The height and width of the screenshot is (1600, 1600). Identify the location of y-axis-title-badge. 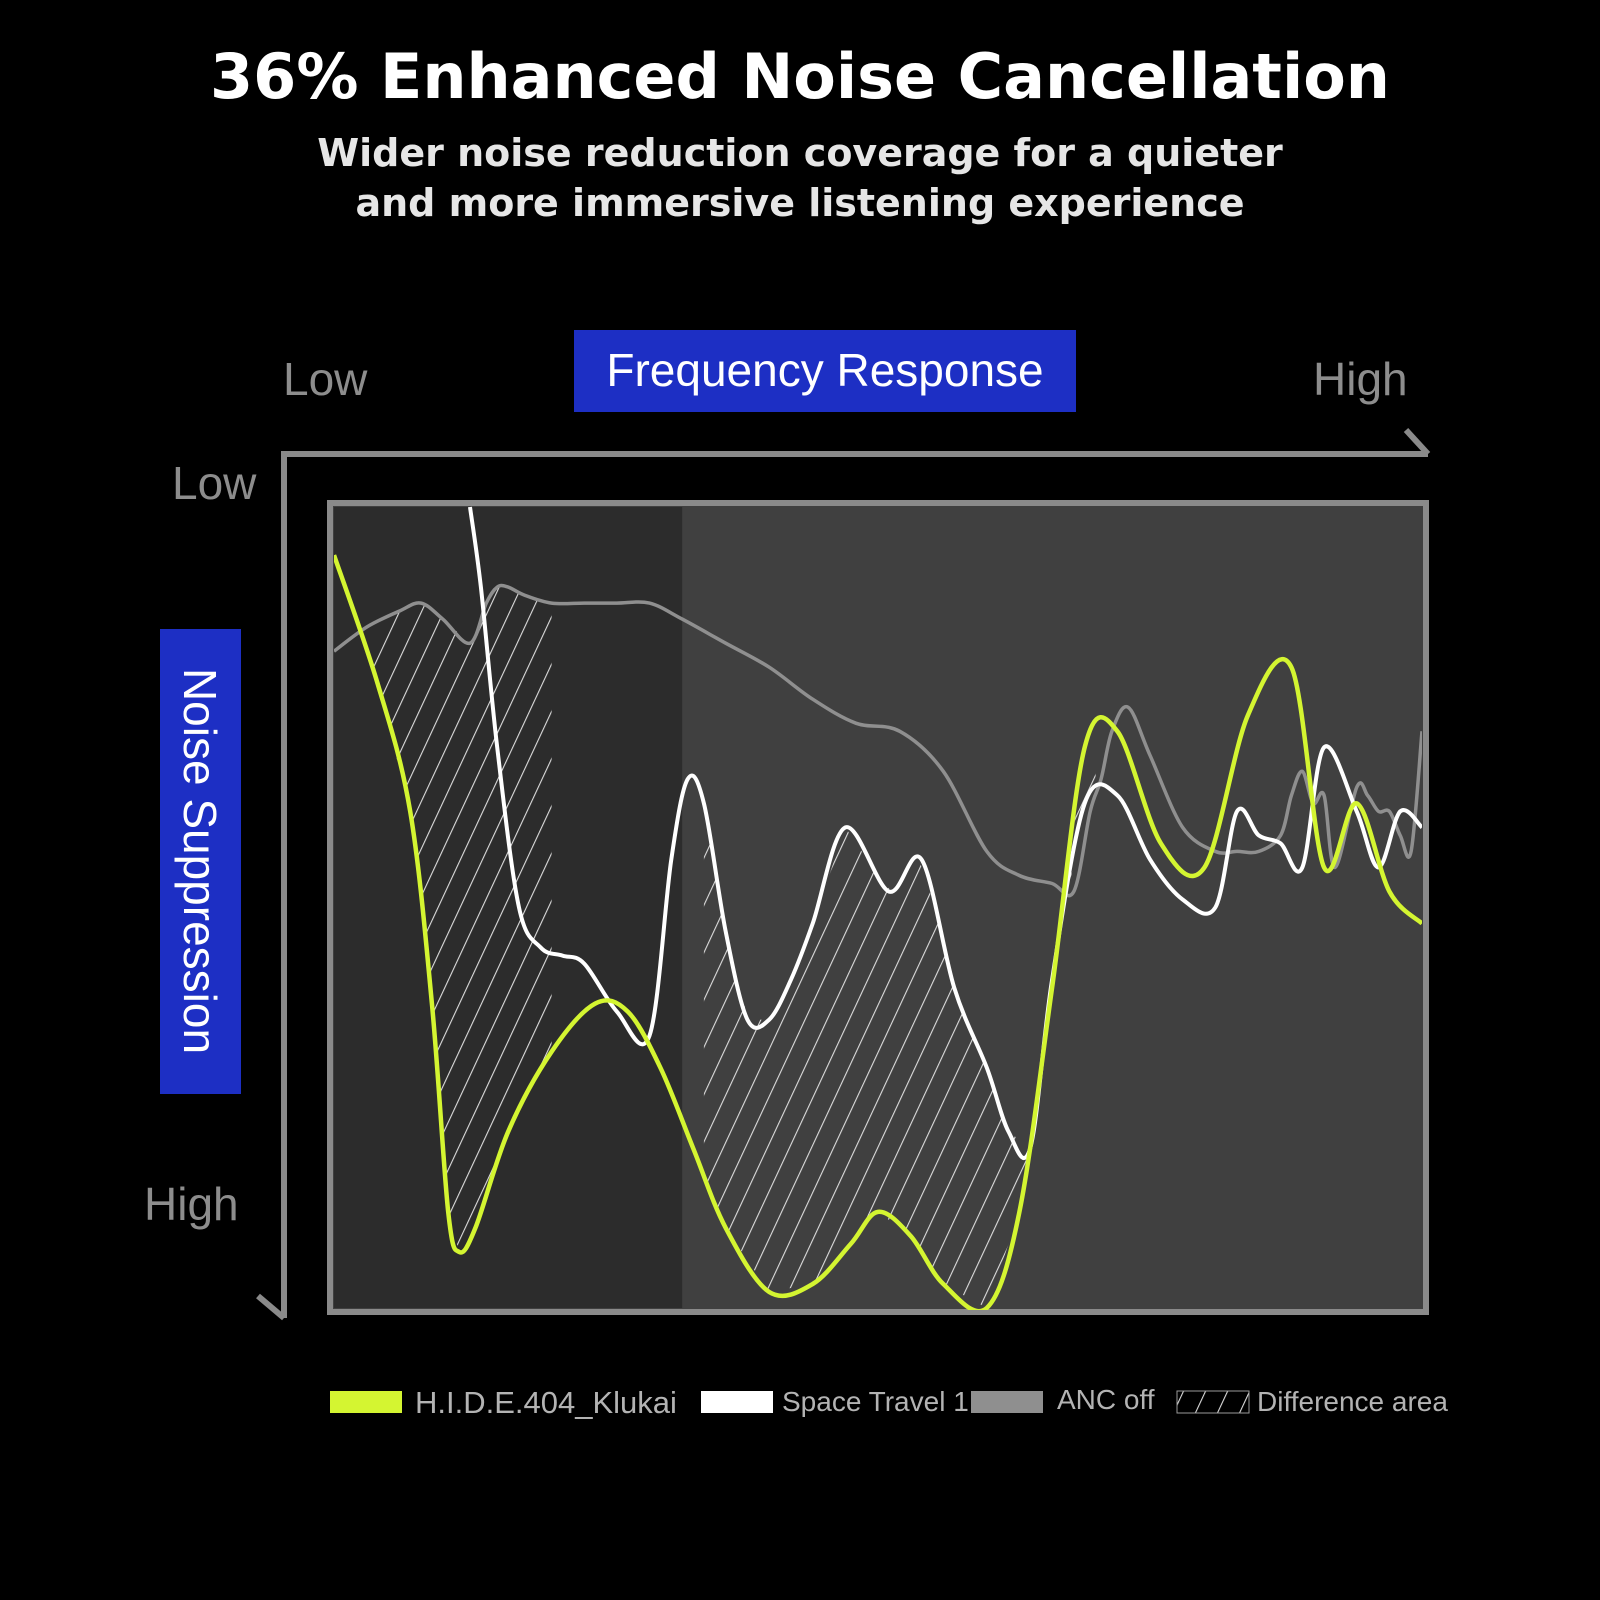
(200, 861).